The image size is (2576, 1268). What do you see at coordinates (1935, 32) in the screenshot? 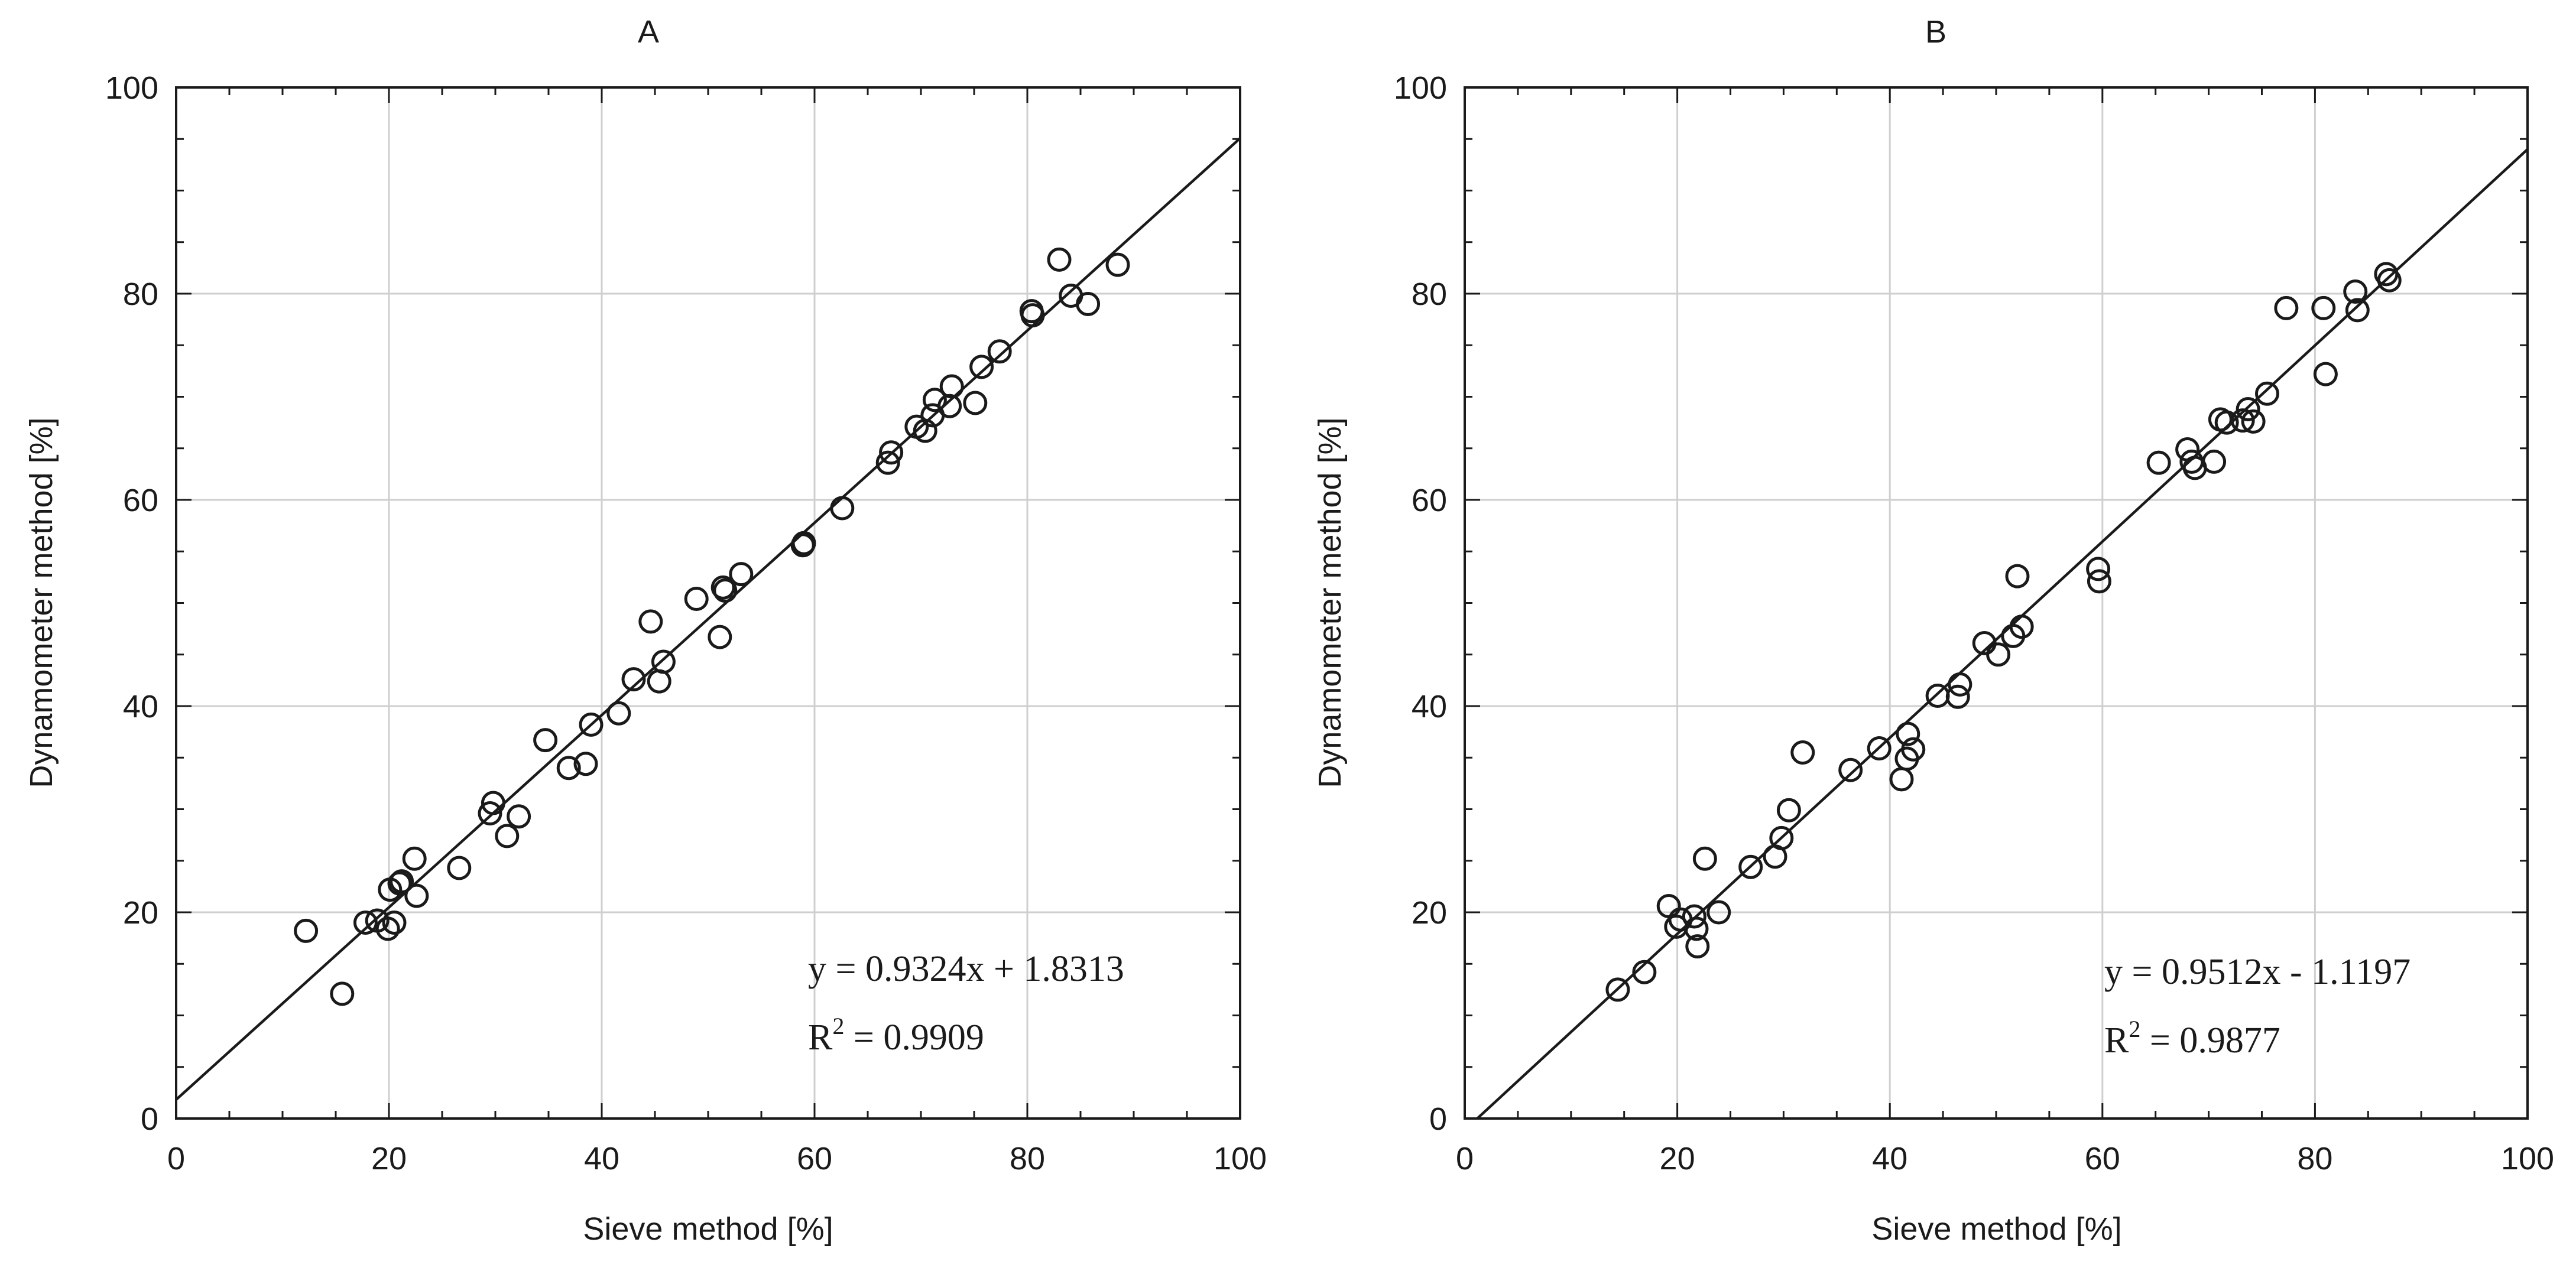
I see `chart-title: B` at bounding box center [1935, 32].